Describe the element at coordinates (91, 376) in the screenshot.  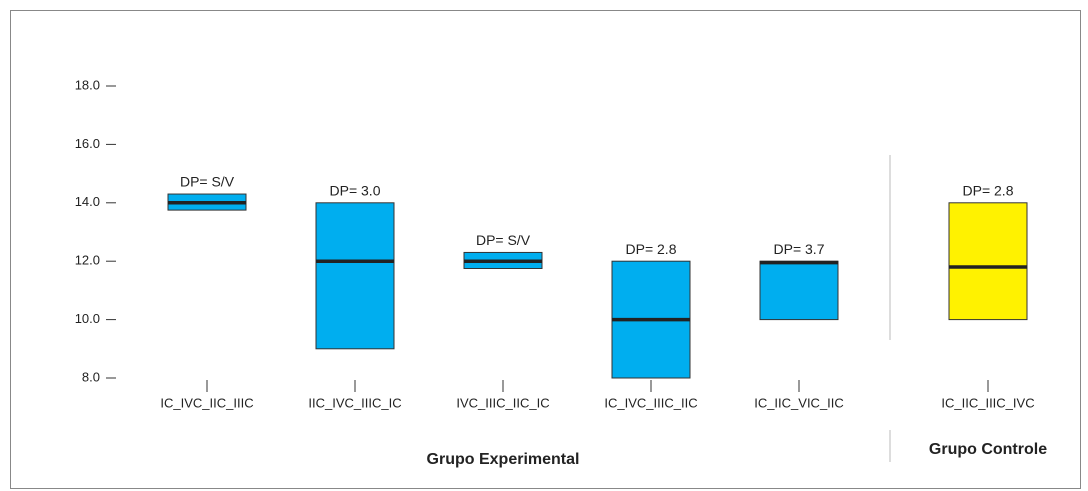
I see `y-tick-label: 8.0` at that location.